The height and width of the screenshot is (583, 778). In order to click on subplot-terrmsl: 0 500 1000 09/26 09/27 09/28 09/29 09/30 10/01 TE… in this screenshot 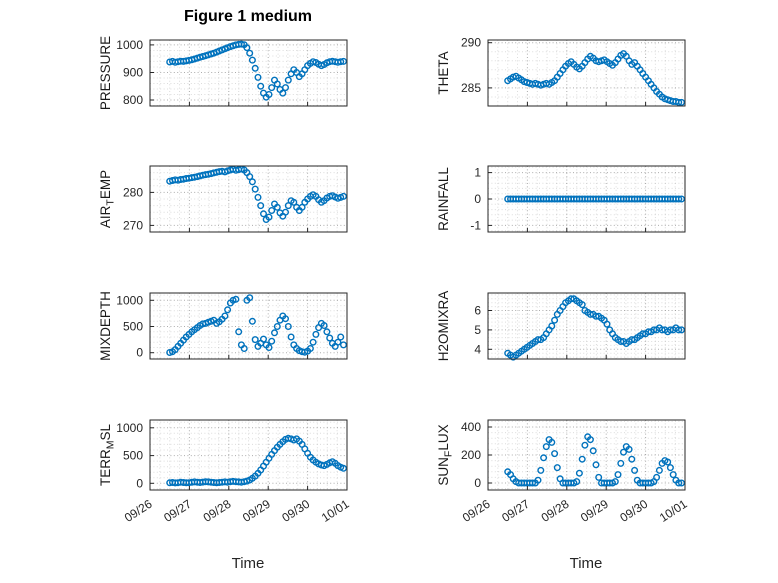, I will do `click(225, 472)`.